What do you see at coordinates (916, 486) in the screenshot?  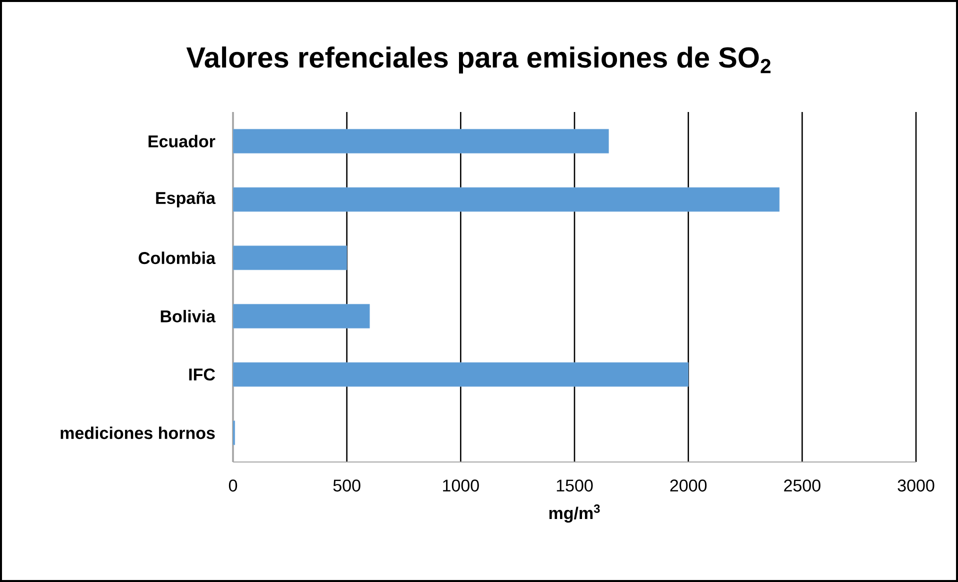 I see `x-tick-label: 3000` at bounding box center [916, 486].